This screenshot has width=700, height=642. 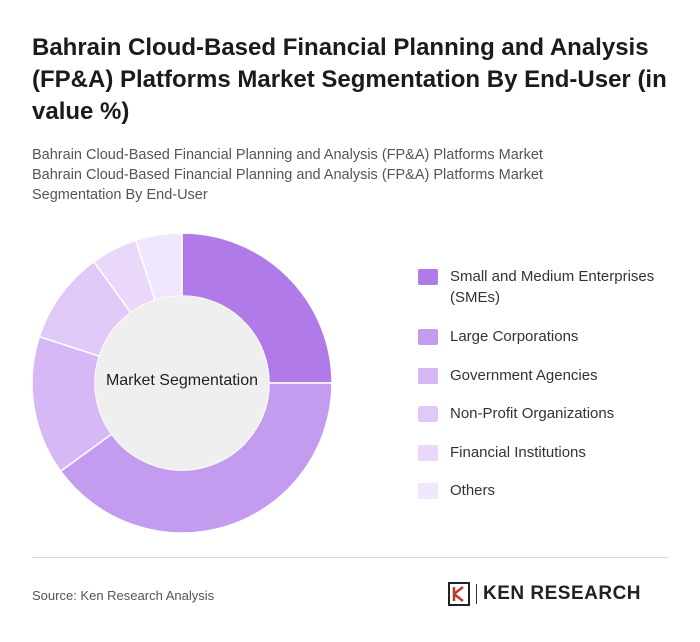 I want to click on logo-separator, so click(x=476, y=594).